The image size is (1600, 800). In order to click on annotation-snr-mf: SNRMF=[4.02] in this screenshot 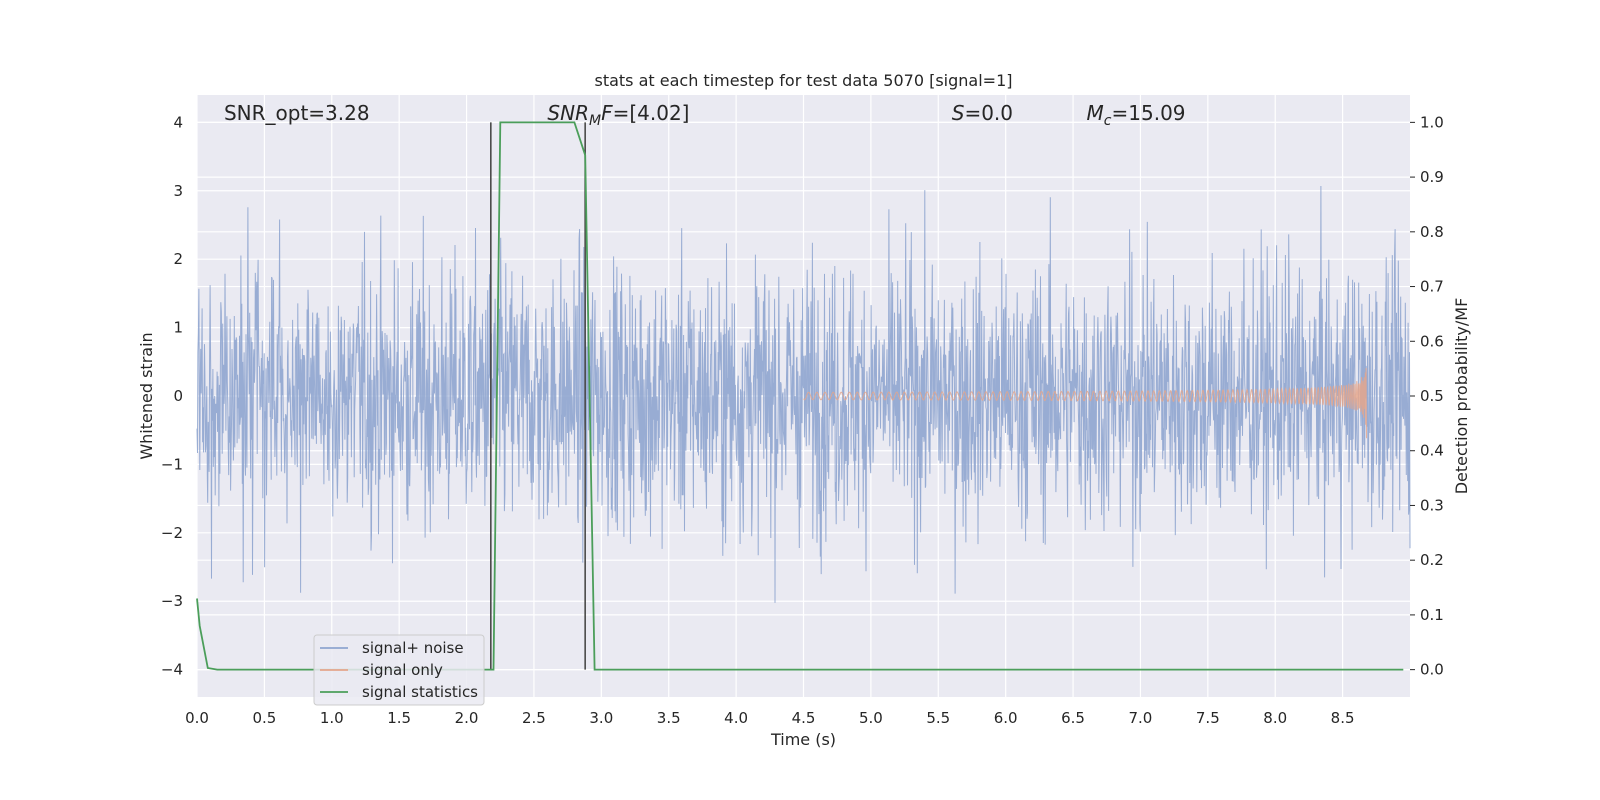, I will do `click(618, 115)`.